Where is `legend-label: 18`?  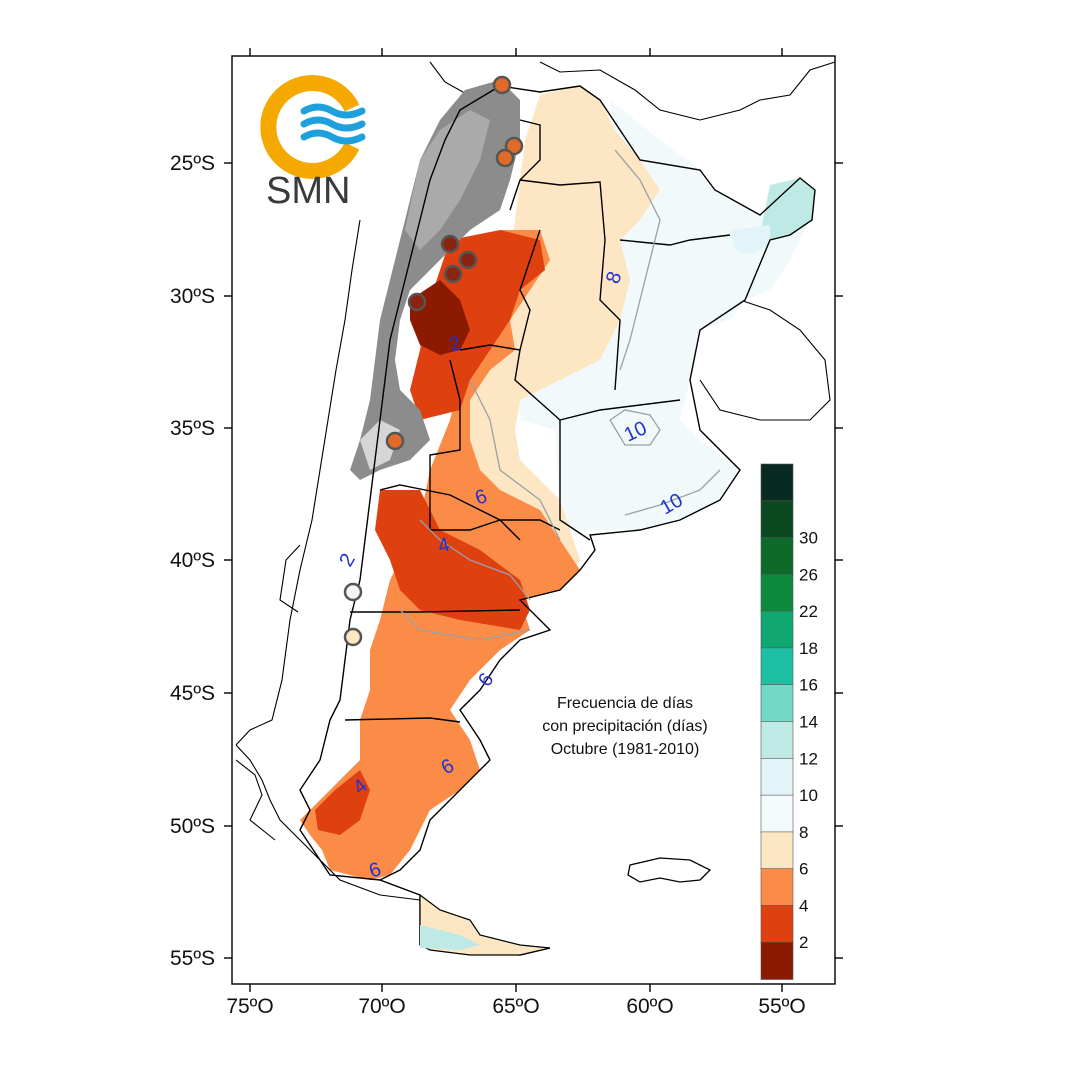
legend-label: 18 is located at coordinates (808, 648).